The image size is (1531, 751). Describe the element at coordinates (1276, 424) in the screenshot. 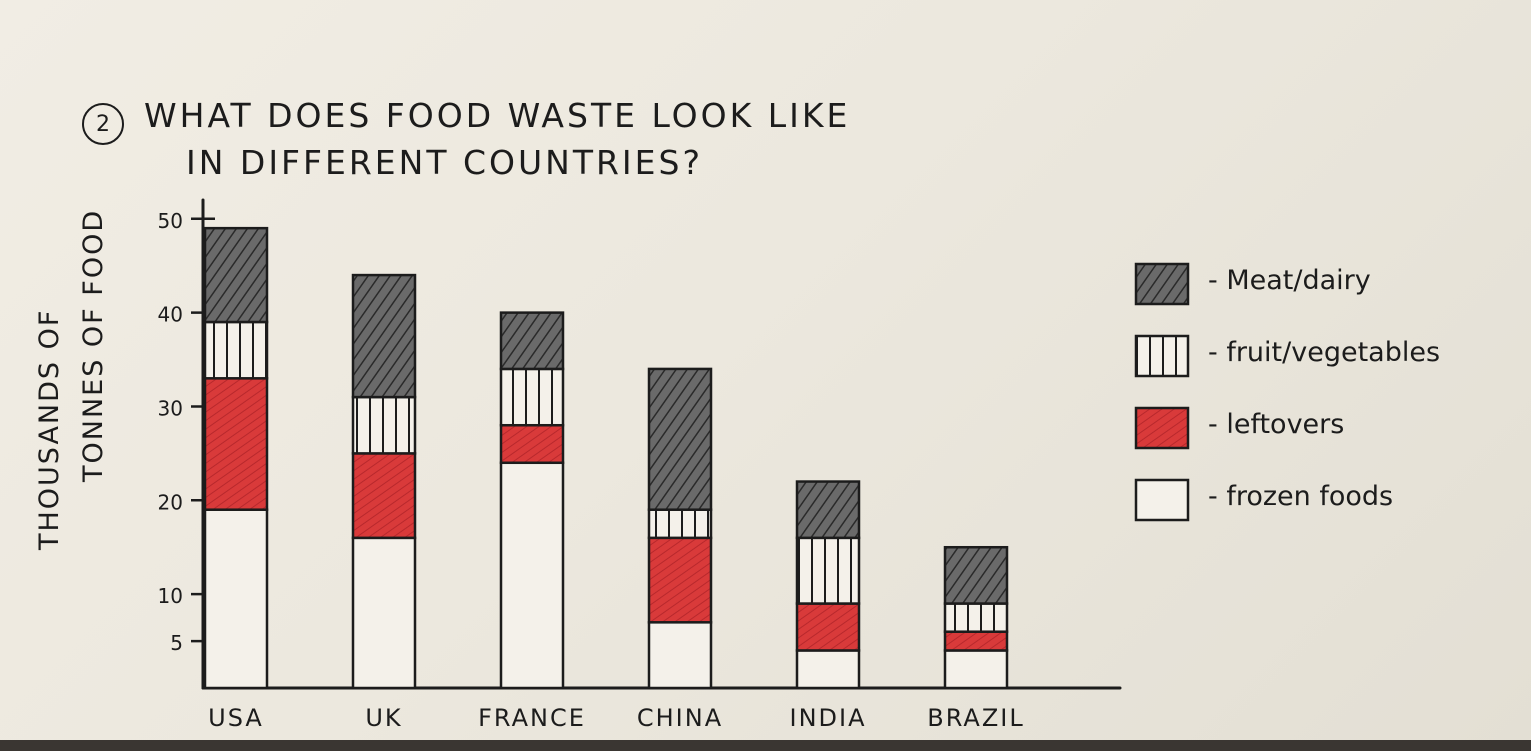

I see `legend-label: - leftovers` at that location.